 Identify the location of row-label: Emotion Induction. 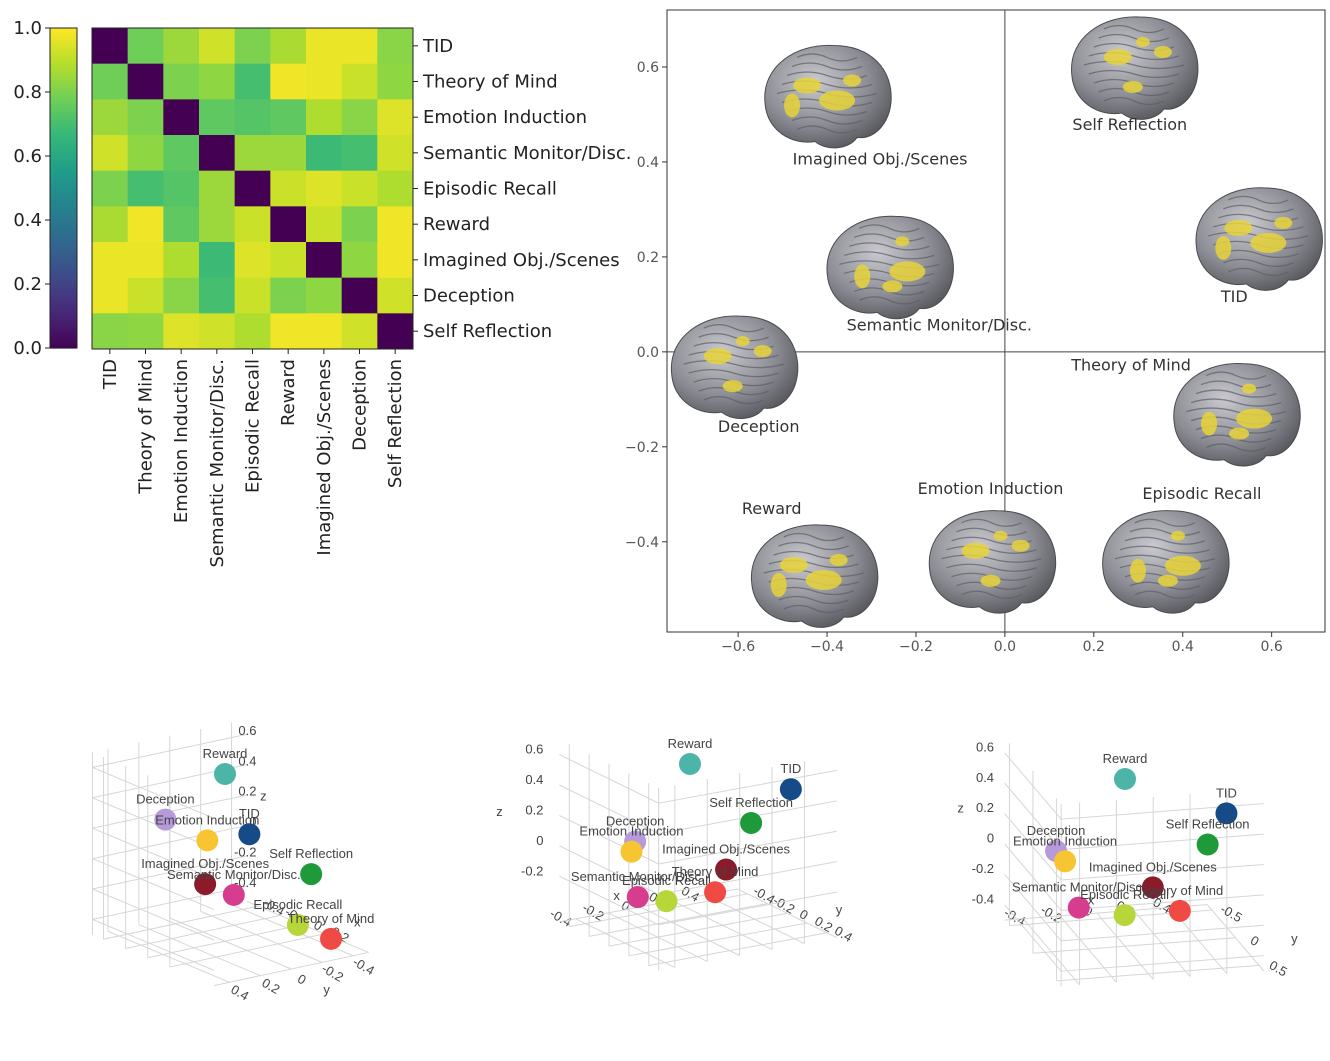
(505, 117).